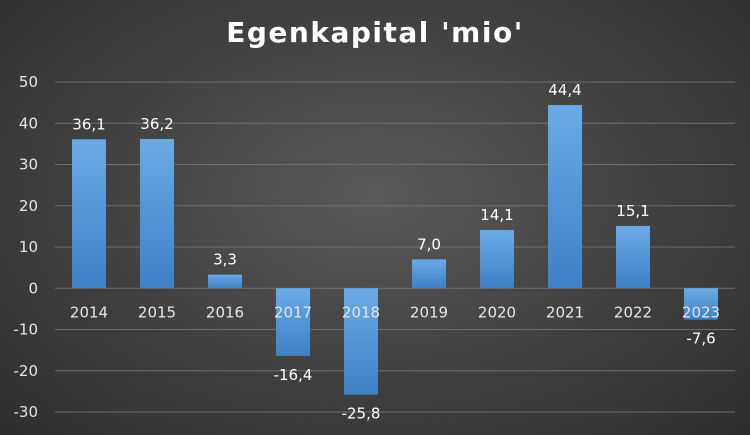 This screenshot has width=750, height=435. I want to click on x-tick-label: 2021, so click(565, 312).